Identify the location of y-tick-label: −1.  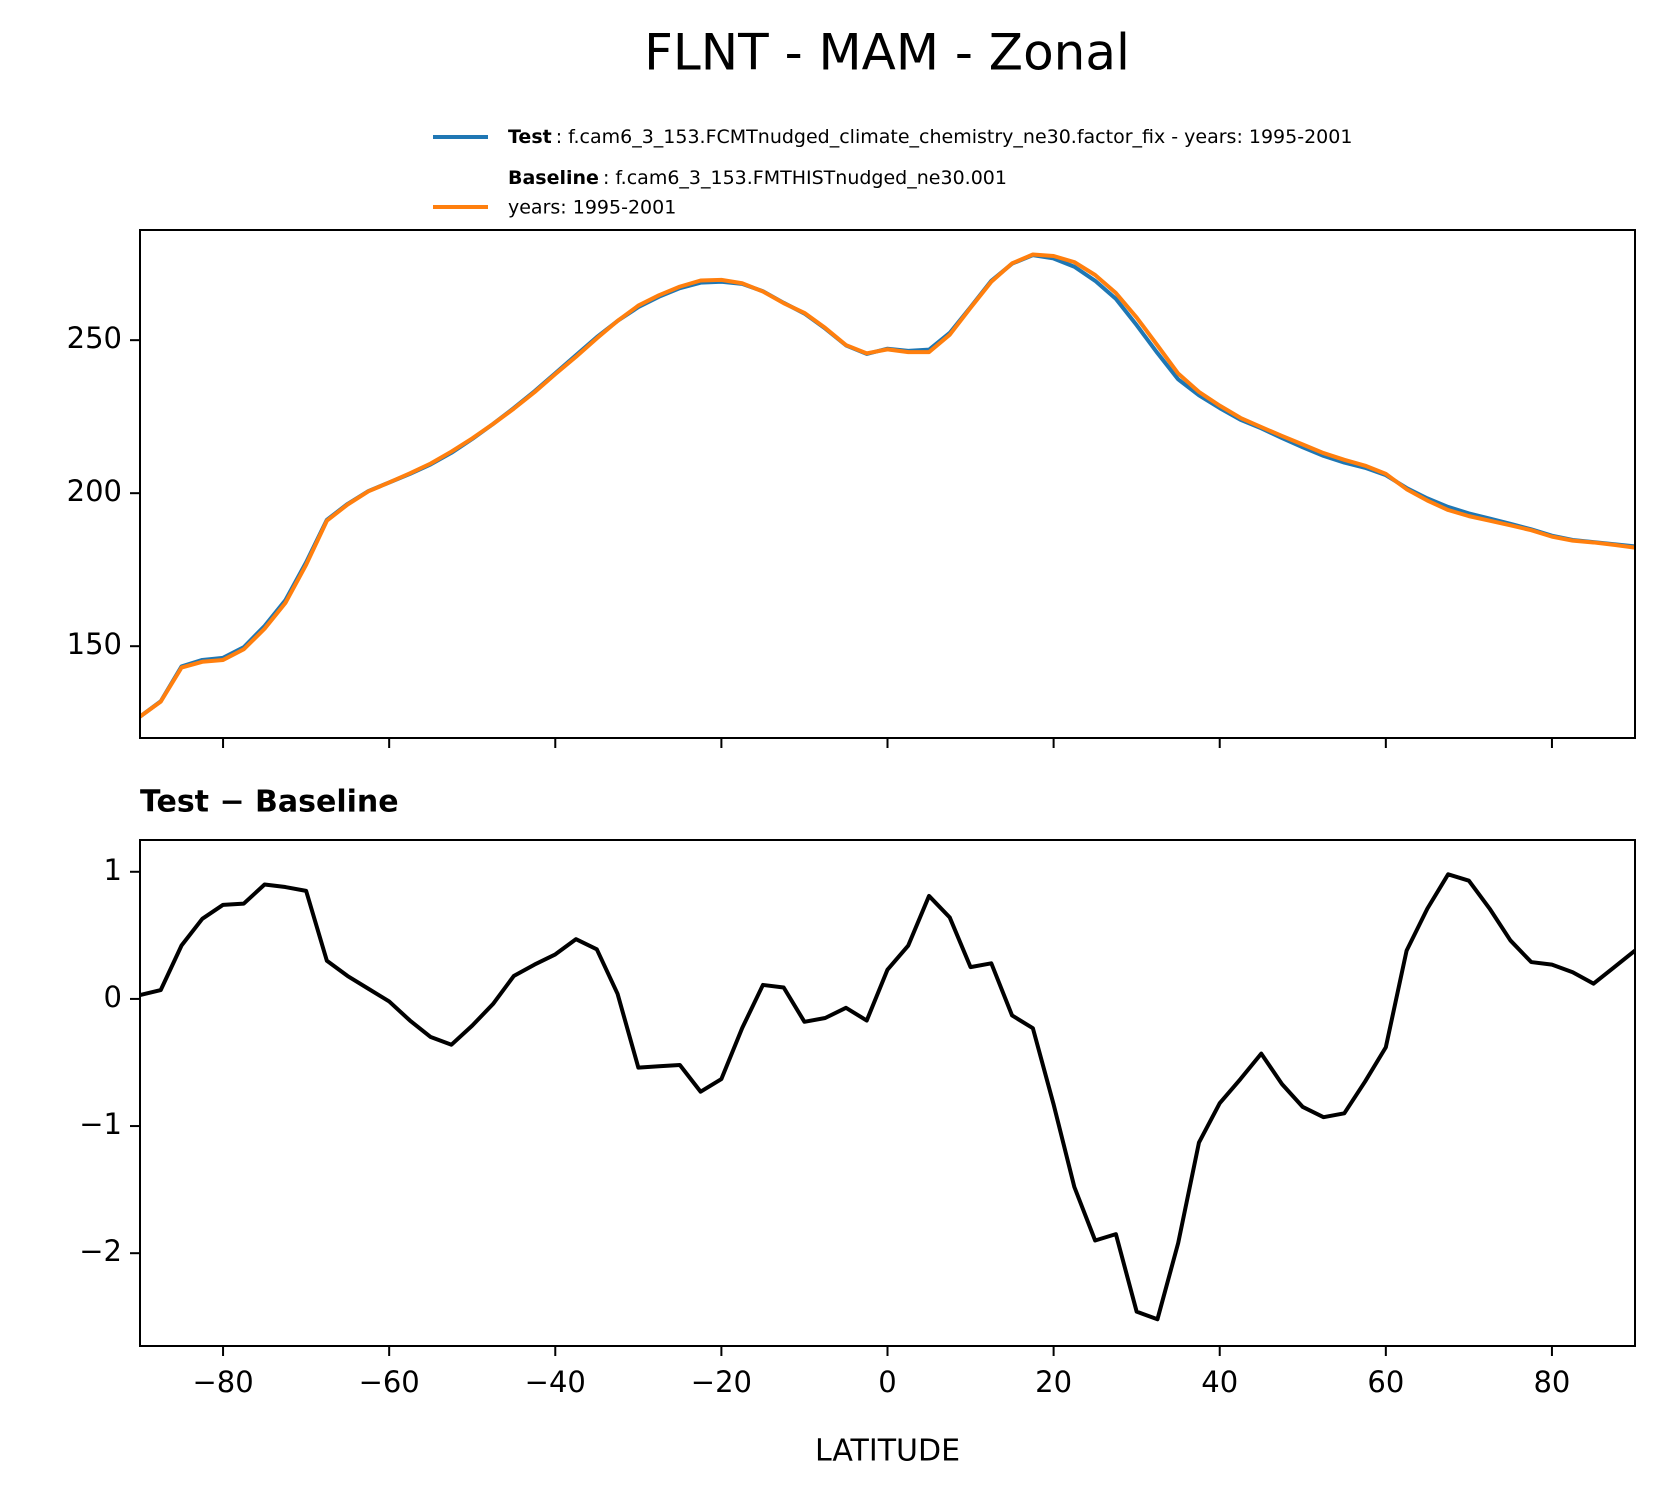
(100, 1124).